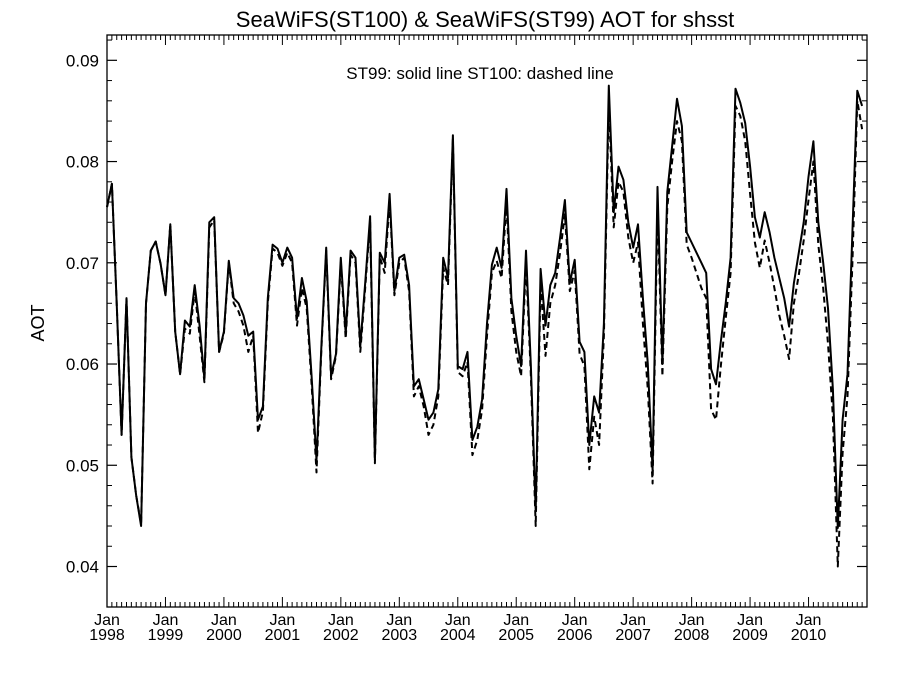  I want to click on x-tick-label-year: 2002, so click(341, 635).